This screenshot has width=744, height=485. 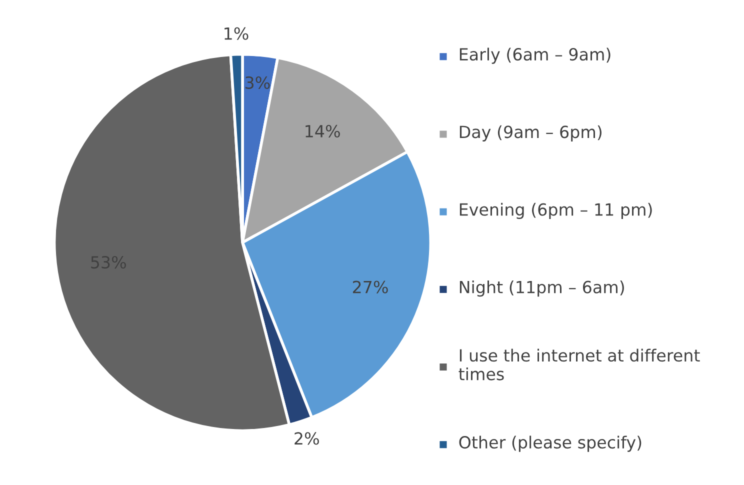 I want to click on legend-label: Night (11pm – 6am), so click(x=542, y=288).